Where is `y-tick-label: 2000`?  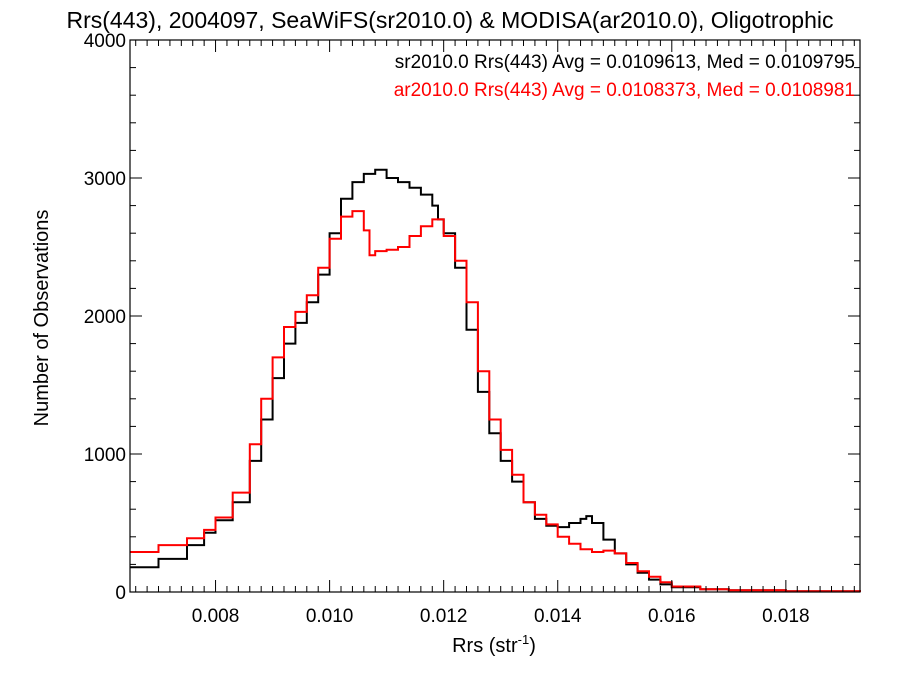 y-tick-label: 2000 is located at coordinates (105, 317).